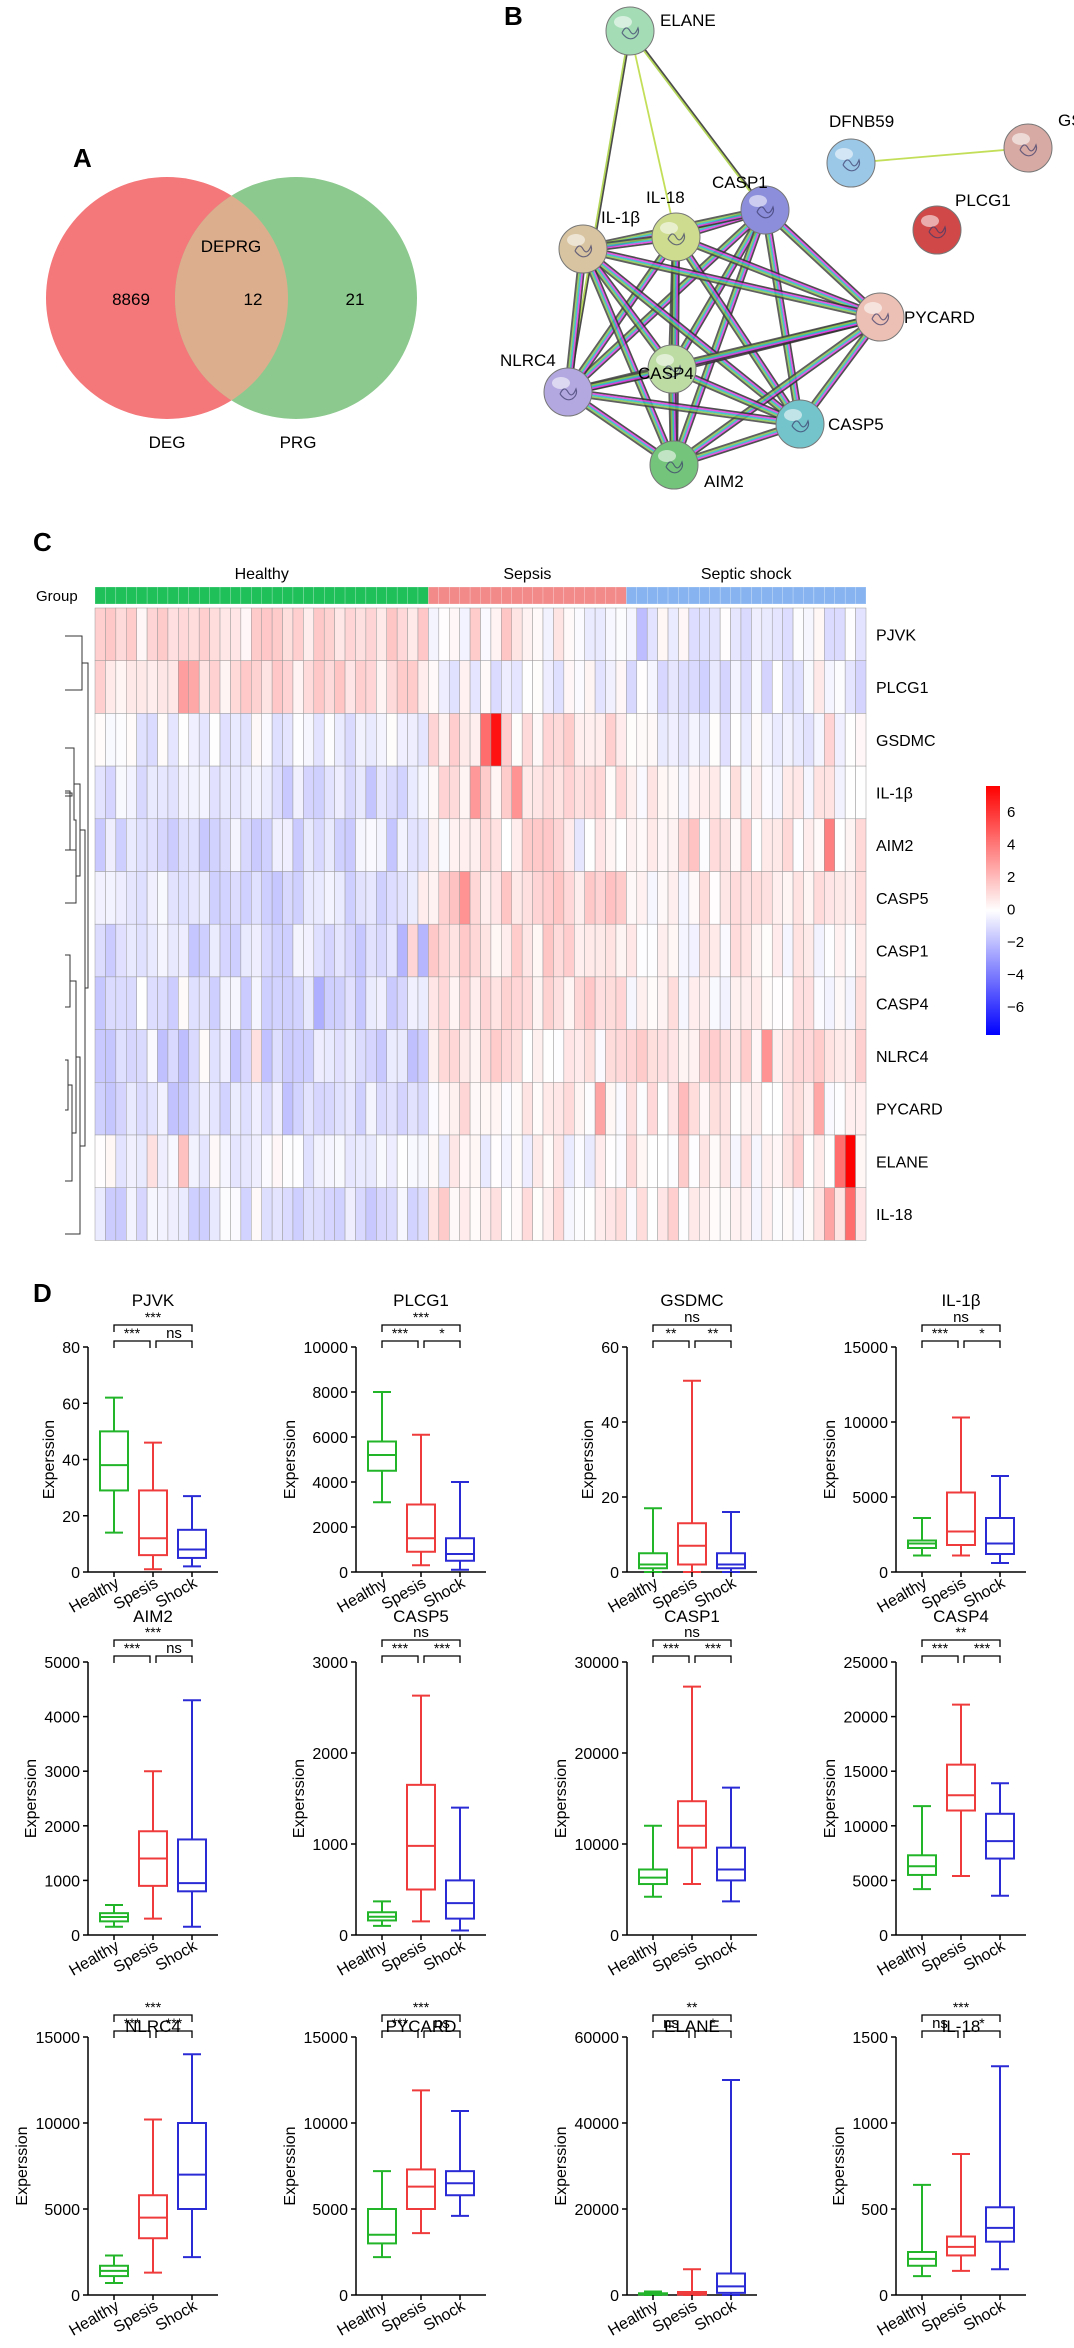  Describe the element at coordinates (896, 635) in the screenshot. I see `gene-label-0: PJVK` at that location.